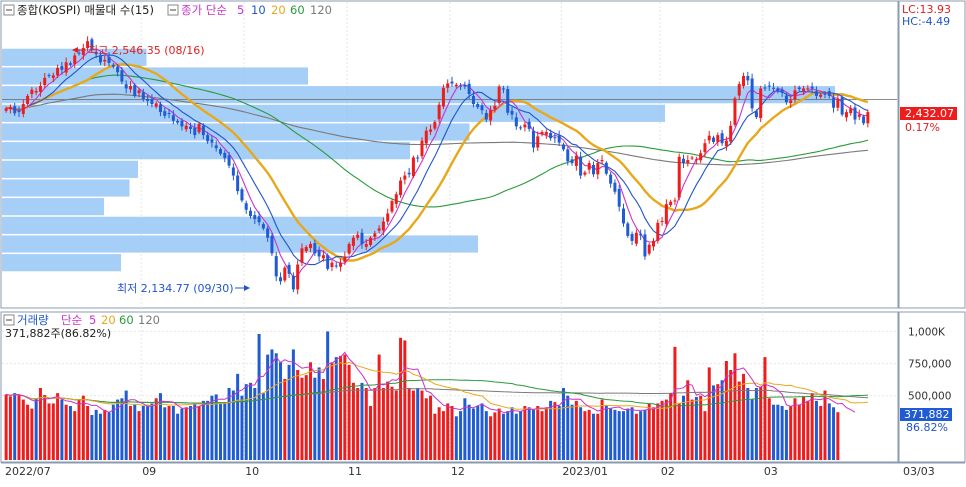  I want to click on vol-ma60-label: 60, so click(126, 320).